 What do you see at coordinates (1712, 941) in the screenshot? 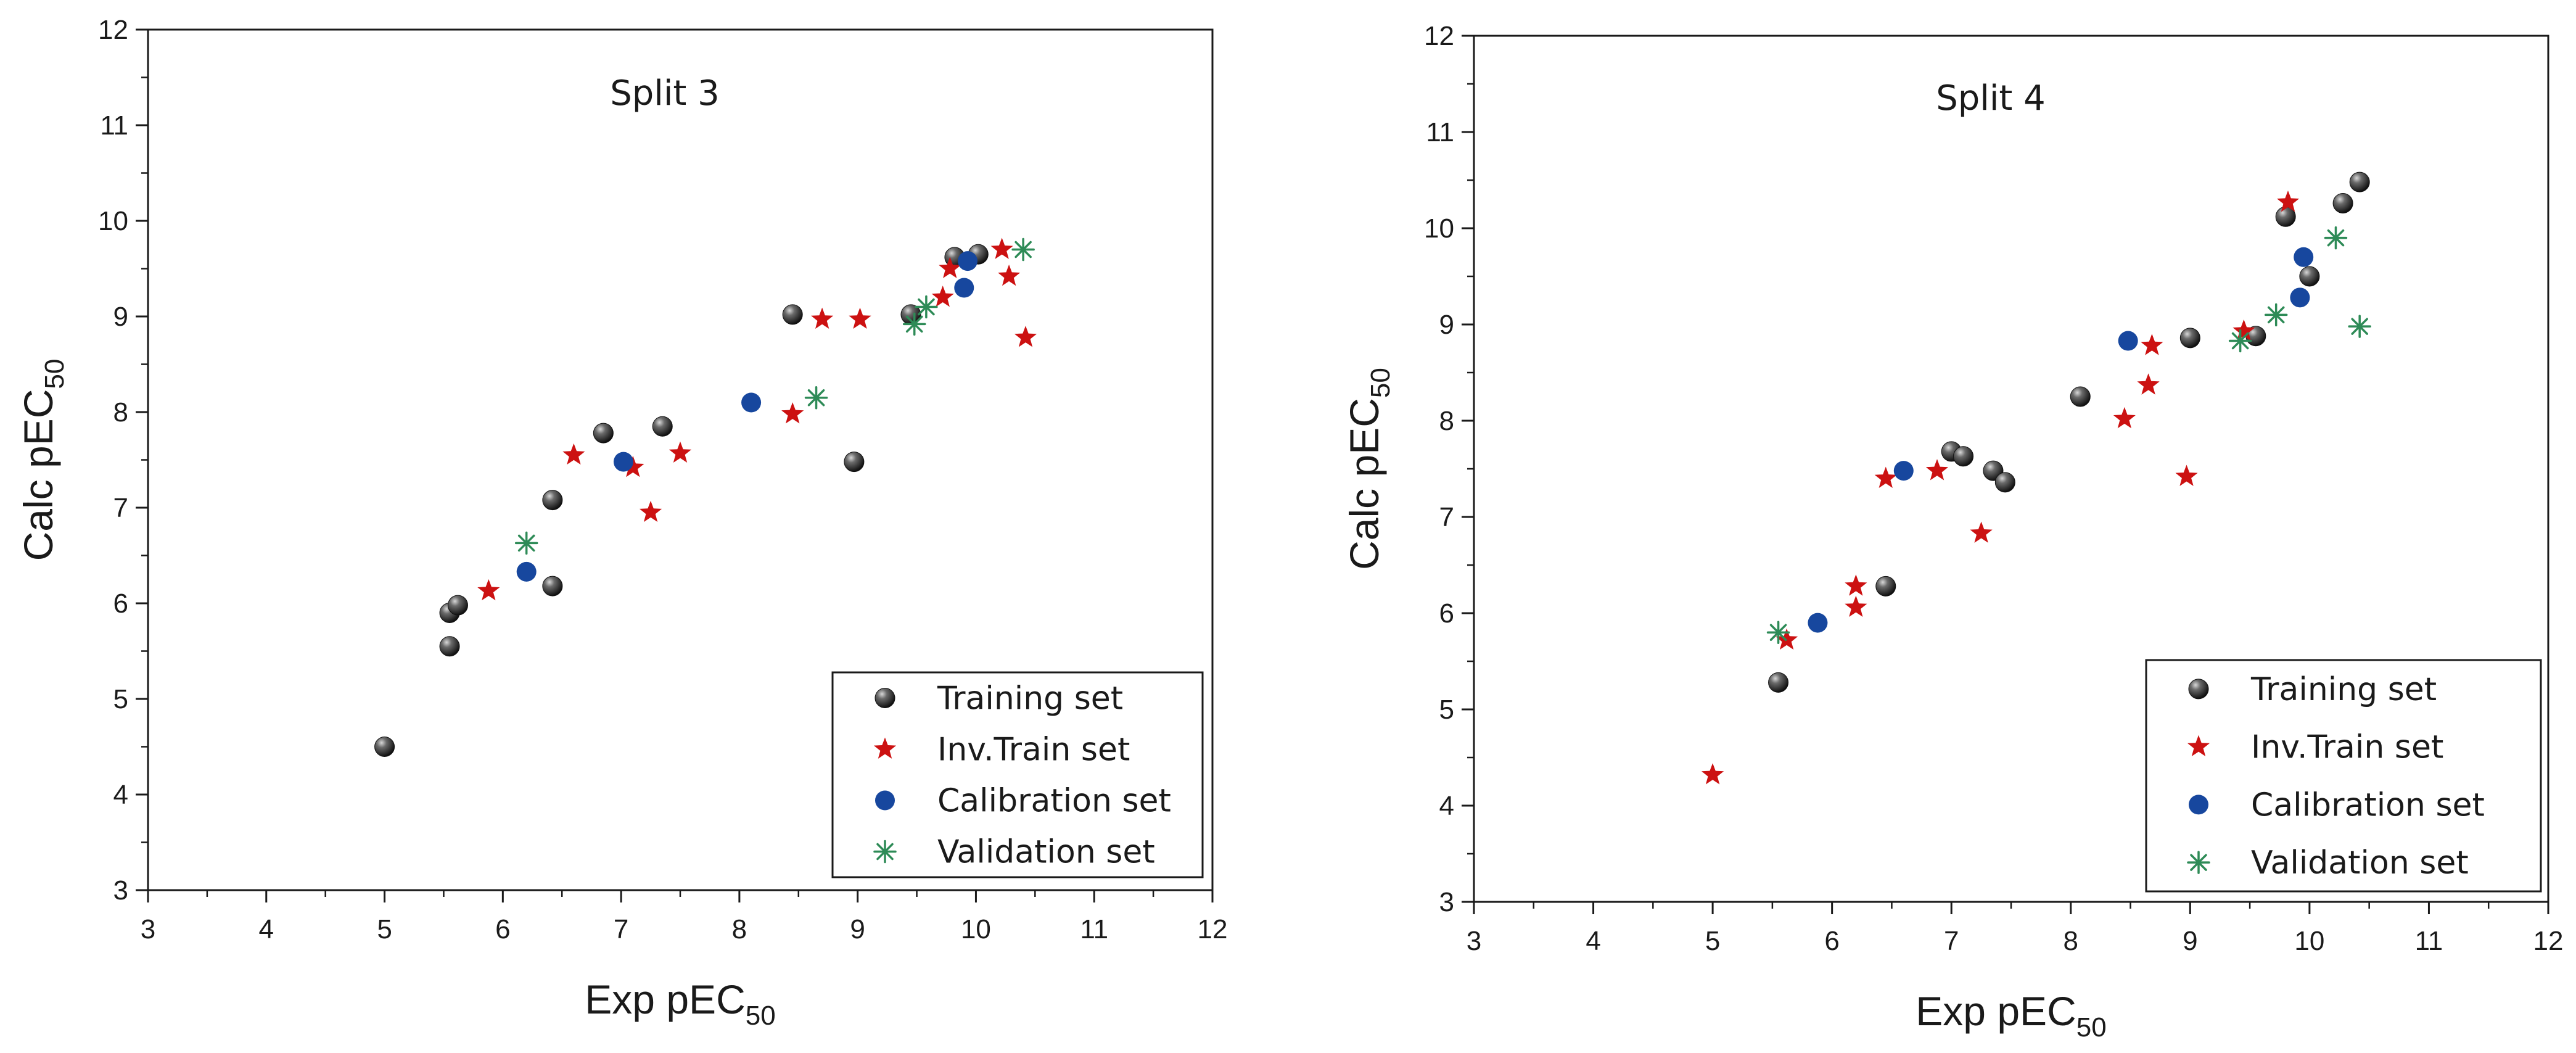
I see `x-tick-label: 5` at bounding box center [1712, 941].